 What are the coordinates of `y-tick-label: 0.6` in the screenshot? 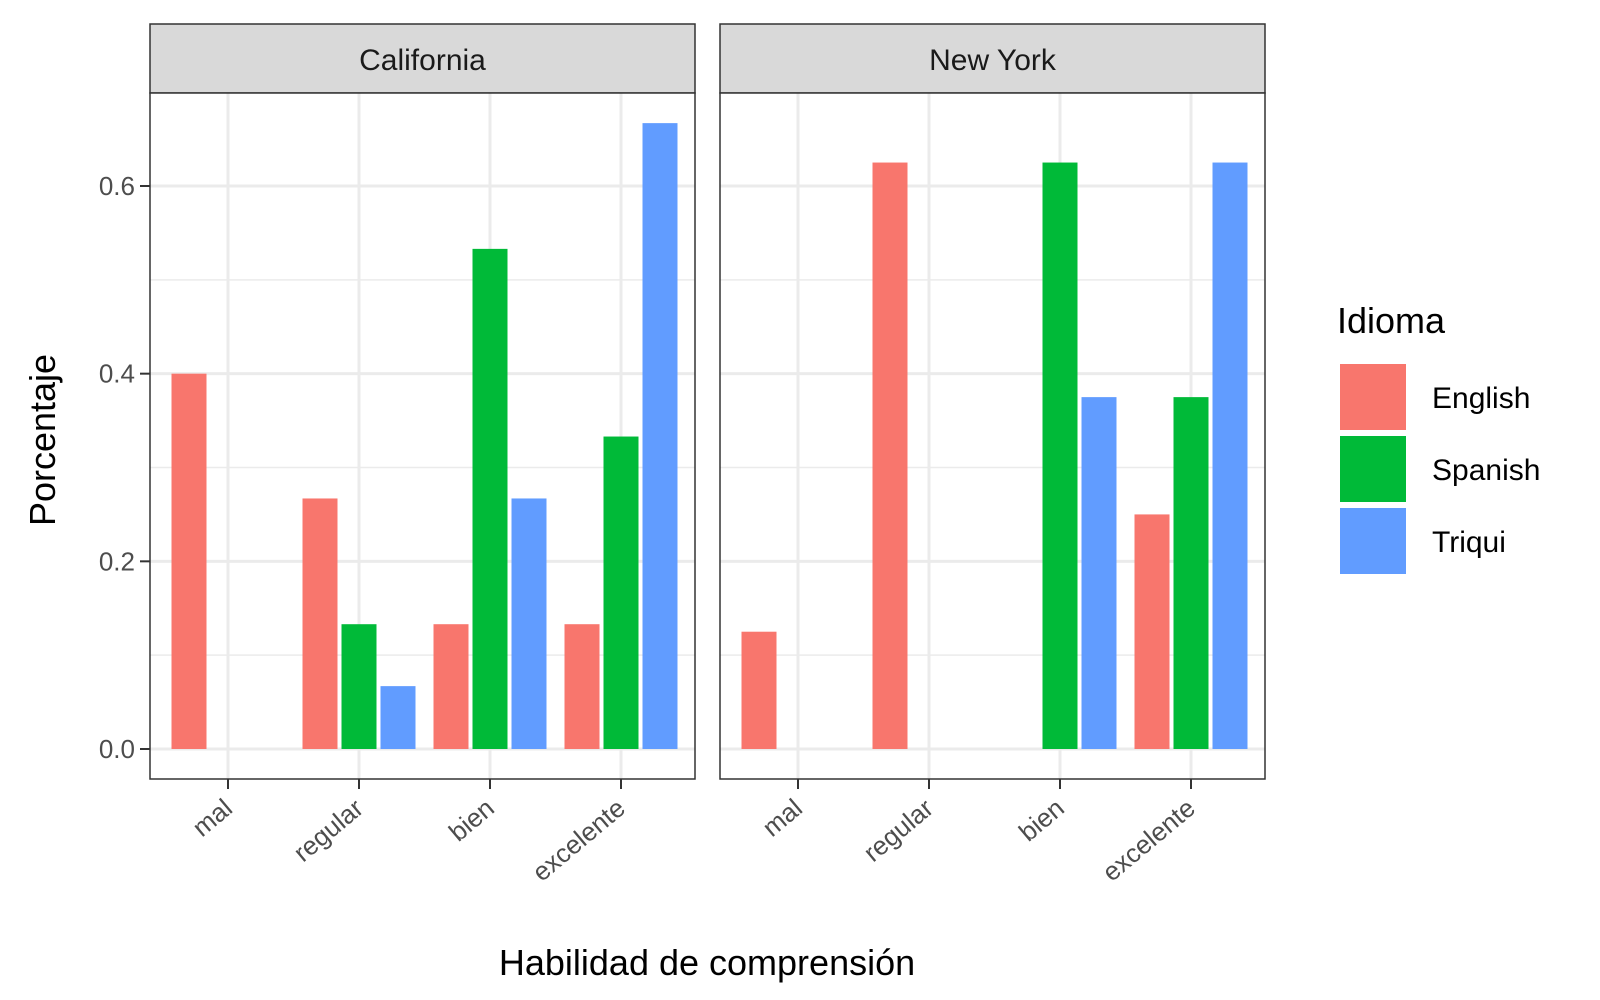 It's located at (117, 186).